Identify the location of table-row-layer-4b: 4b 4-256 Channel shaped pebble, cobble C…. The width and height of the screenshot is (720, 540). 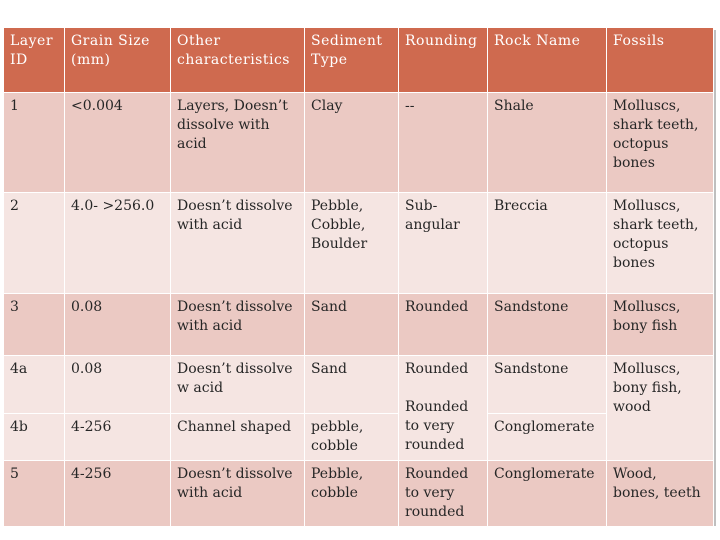
(358, 437).